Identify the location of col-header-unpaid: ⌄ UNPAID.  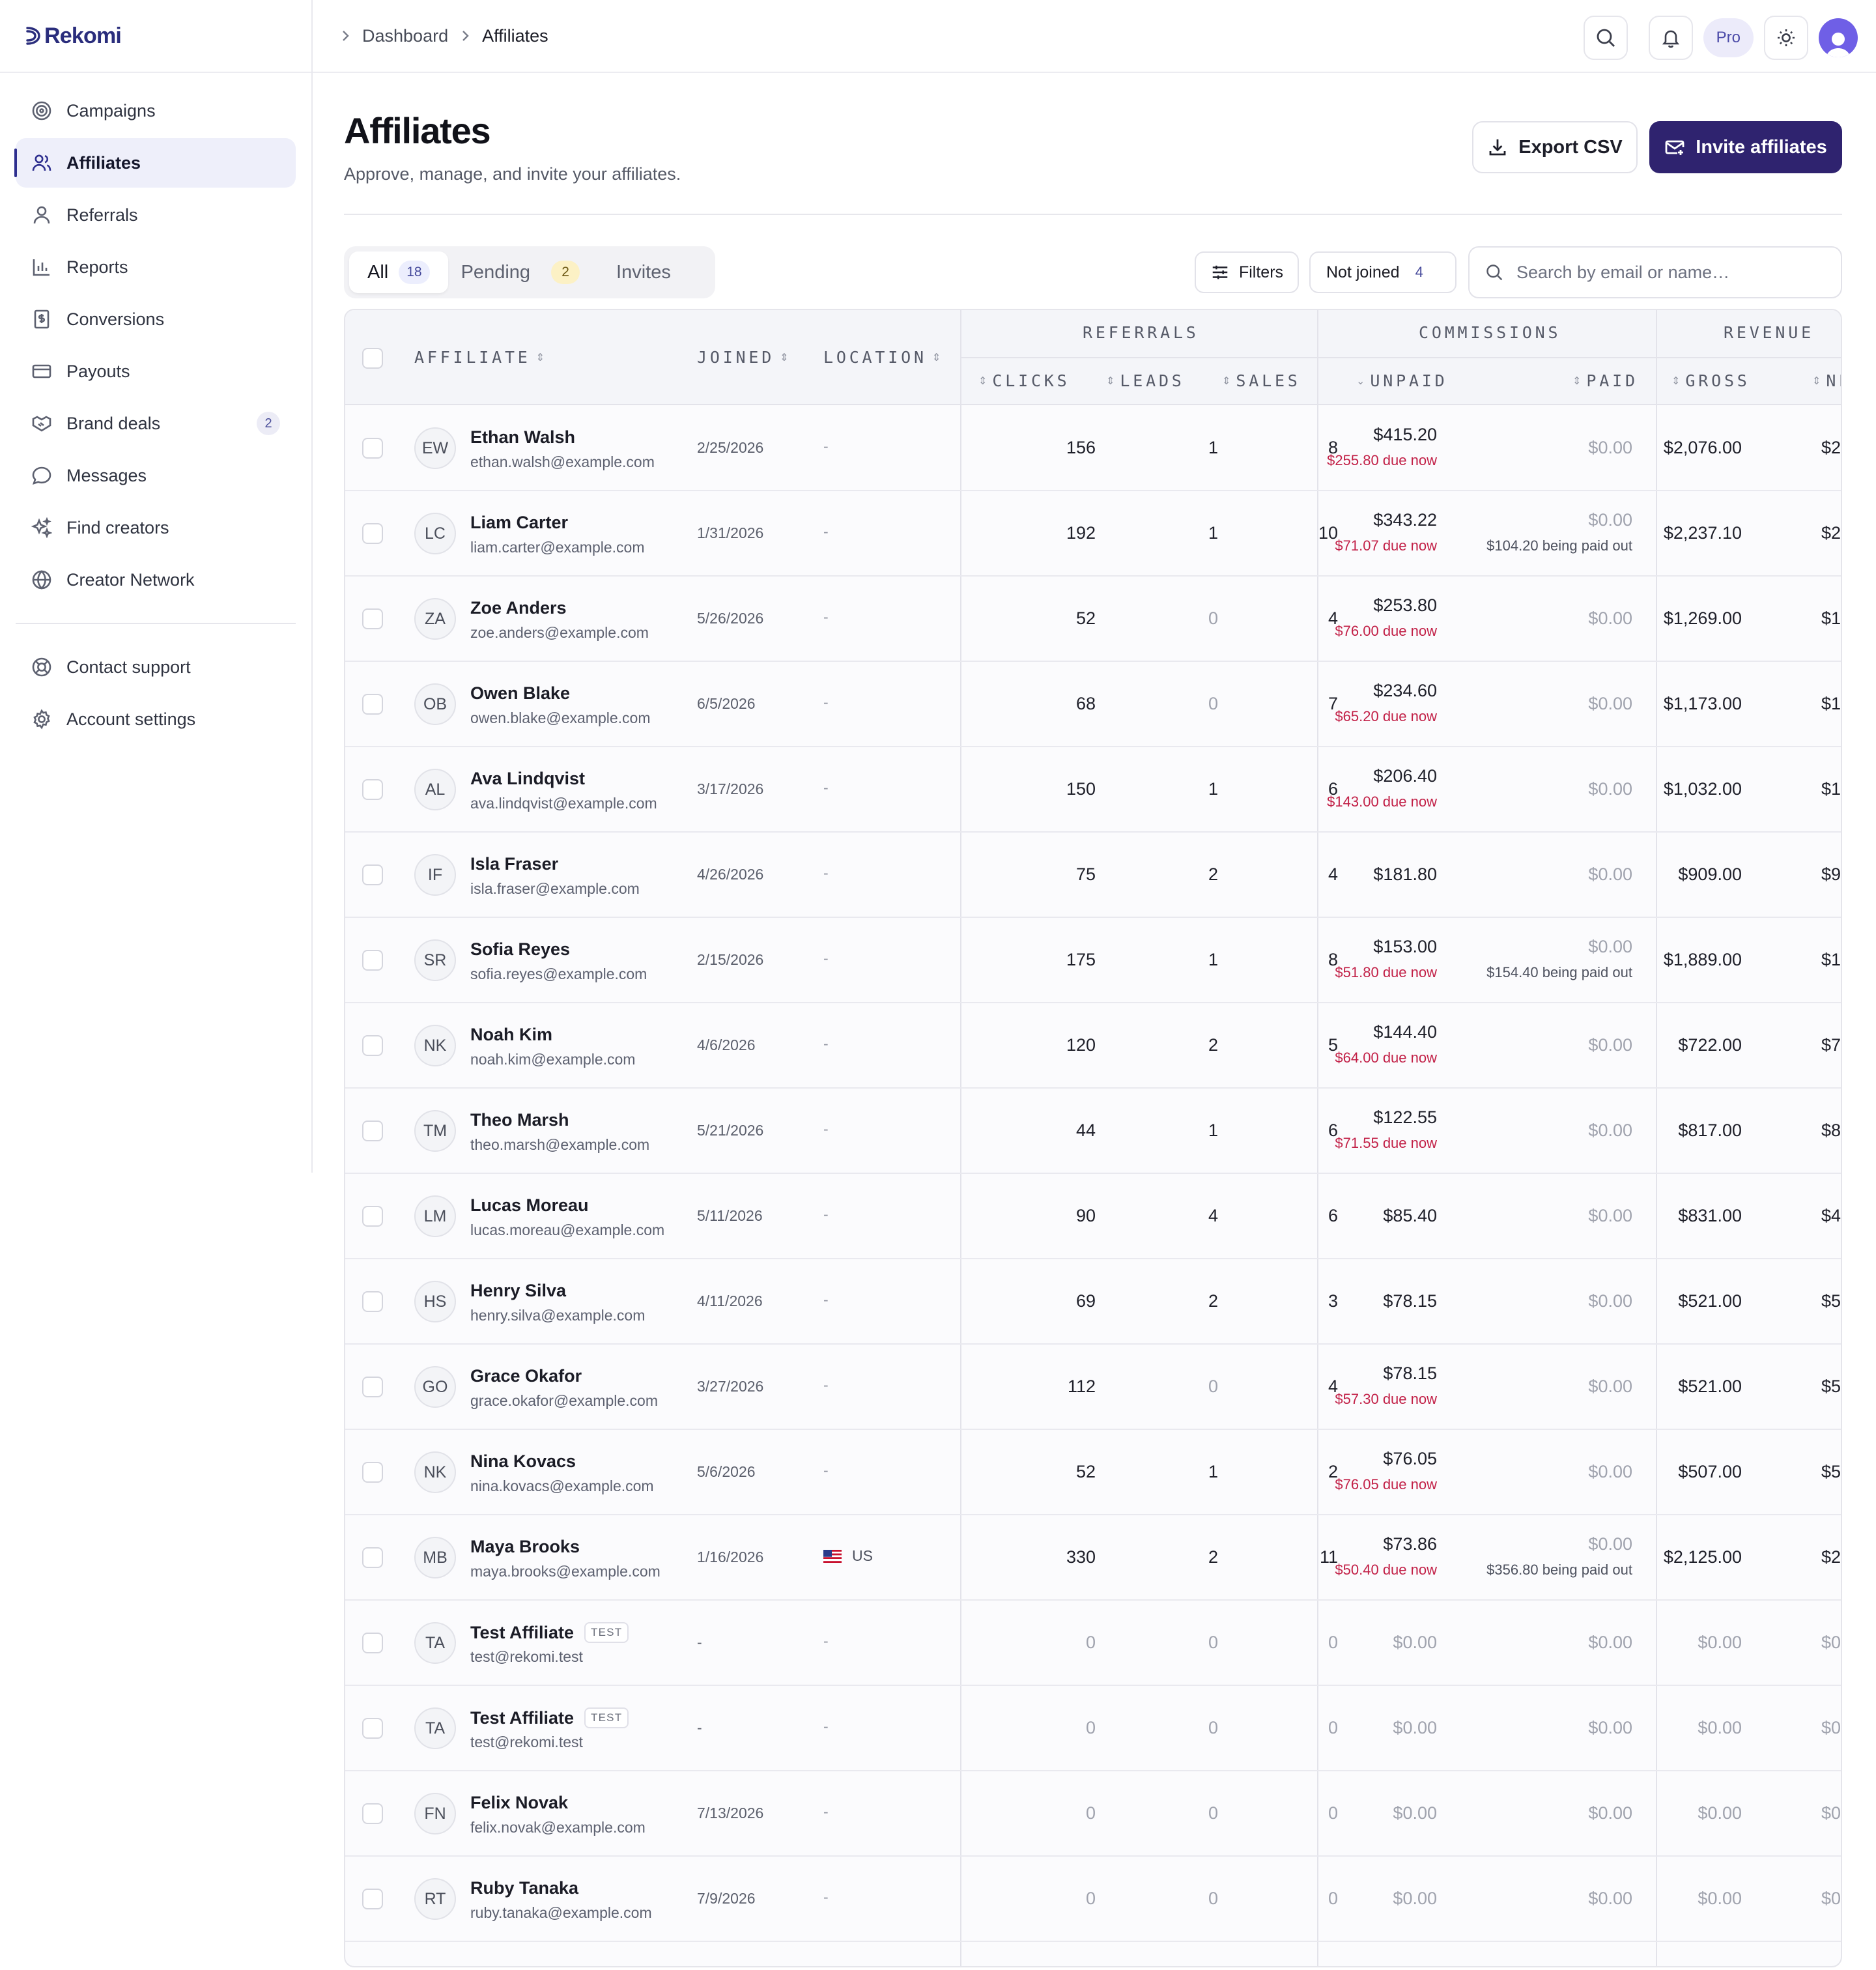
(1402, 381).